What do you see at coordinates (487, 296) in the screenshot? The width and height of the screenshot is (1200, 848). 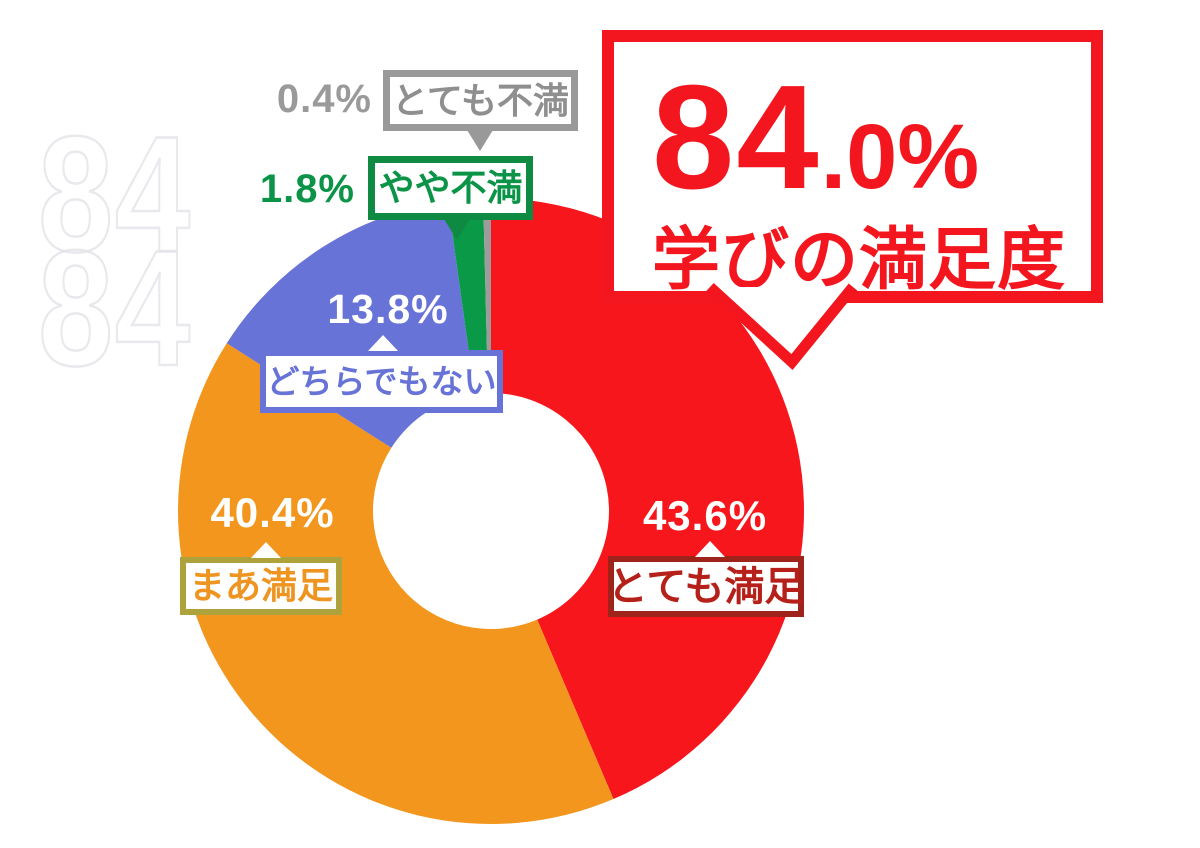 I see `donut-segment-very-dissatisfied` at bounding box center [487, 296].